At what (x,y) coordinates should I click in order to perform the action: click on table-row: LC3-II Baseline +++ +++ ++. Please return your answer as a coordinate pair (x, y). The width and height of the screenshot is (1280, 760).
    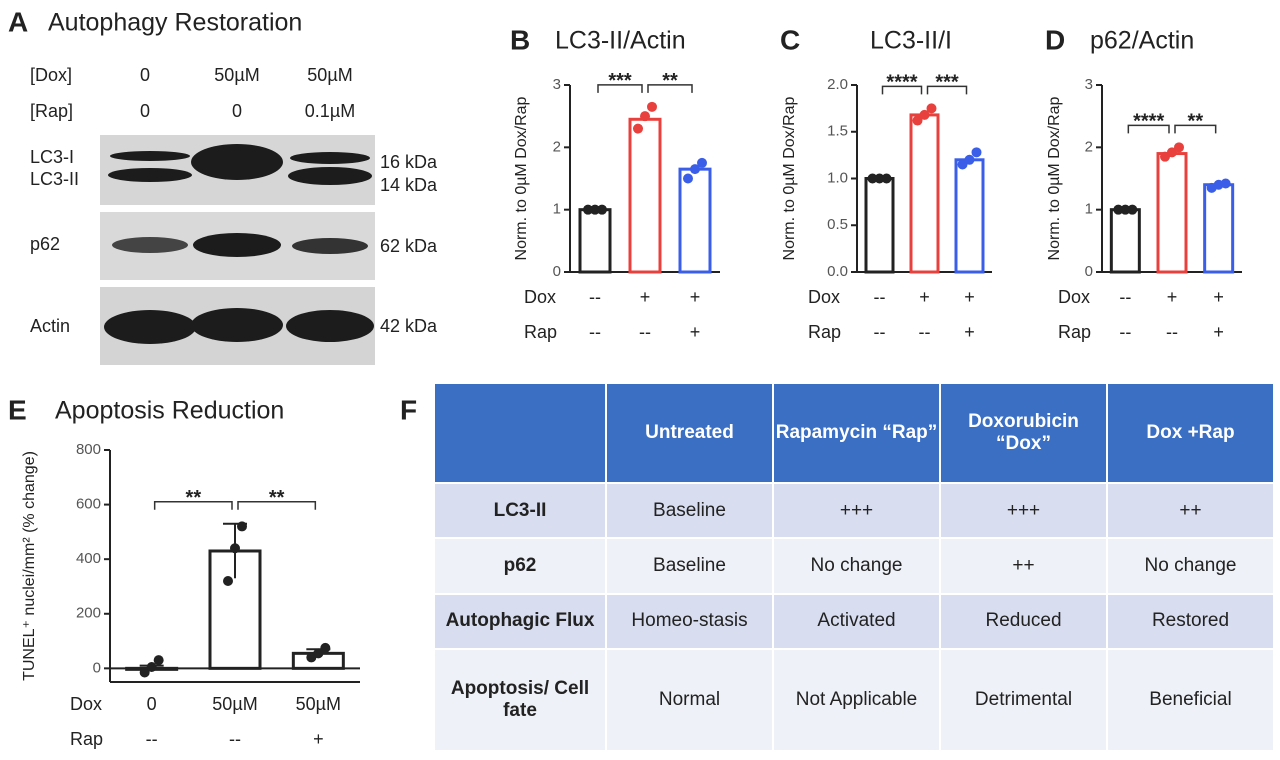
    Looking at the image, I should click on (854, 510).